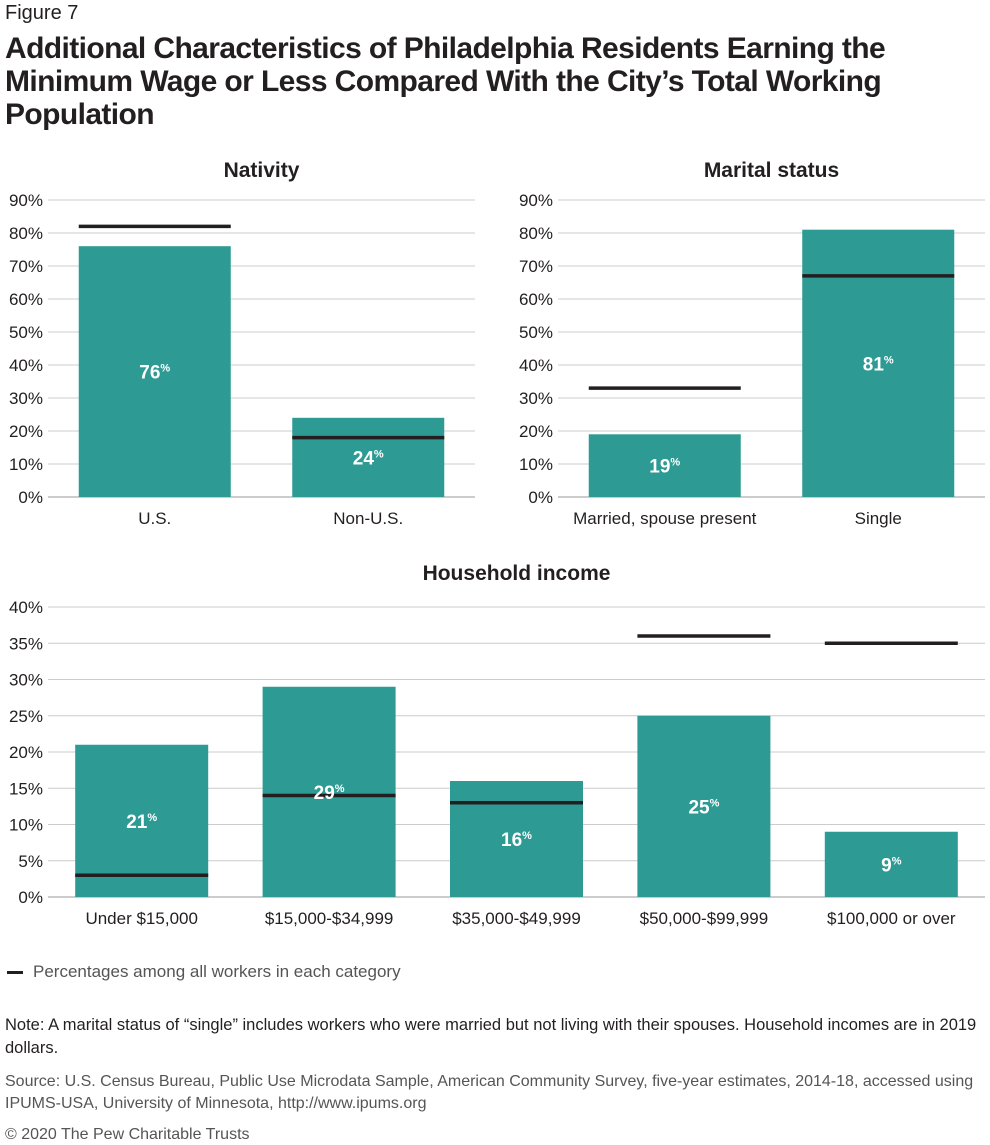 The width and height of the screenshot is (990, 1145). What do you see at coordinates (329, 918) in the screenshot?
I see `category-label: $15,000-$34,999` at bounding box center [329, 918].